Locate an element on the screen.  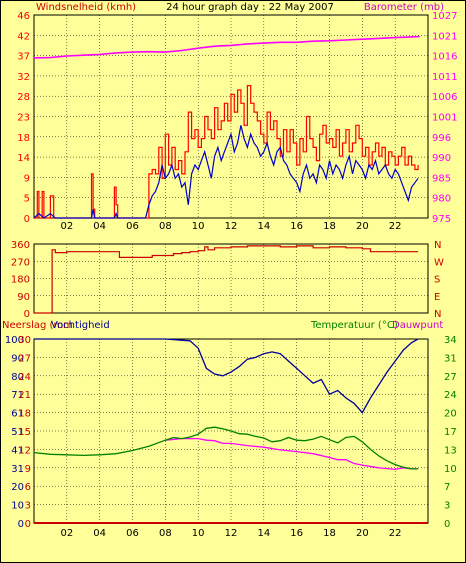
rain-tick-label: 6 is located at coordinates (28, 487).